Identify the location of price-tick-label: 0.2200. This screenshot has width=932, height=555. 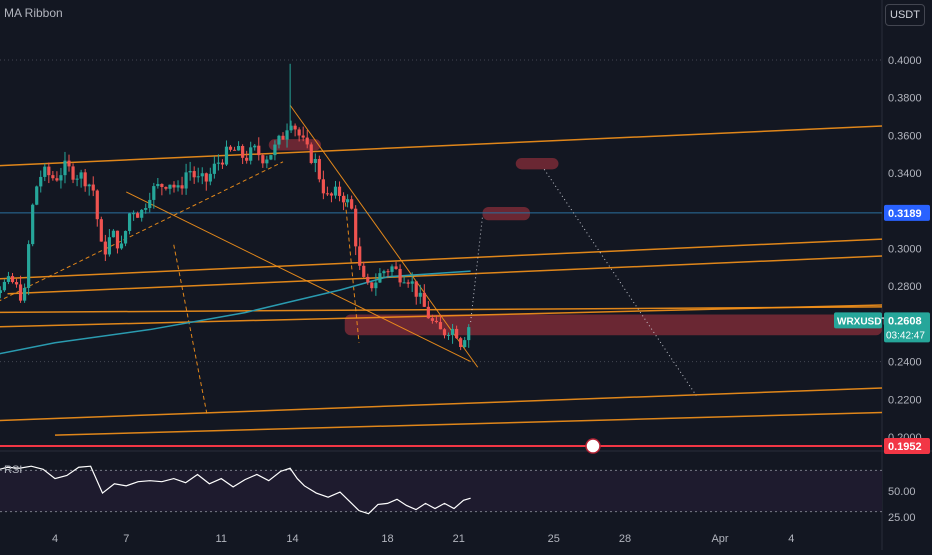
(905, 400).